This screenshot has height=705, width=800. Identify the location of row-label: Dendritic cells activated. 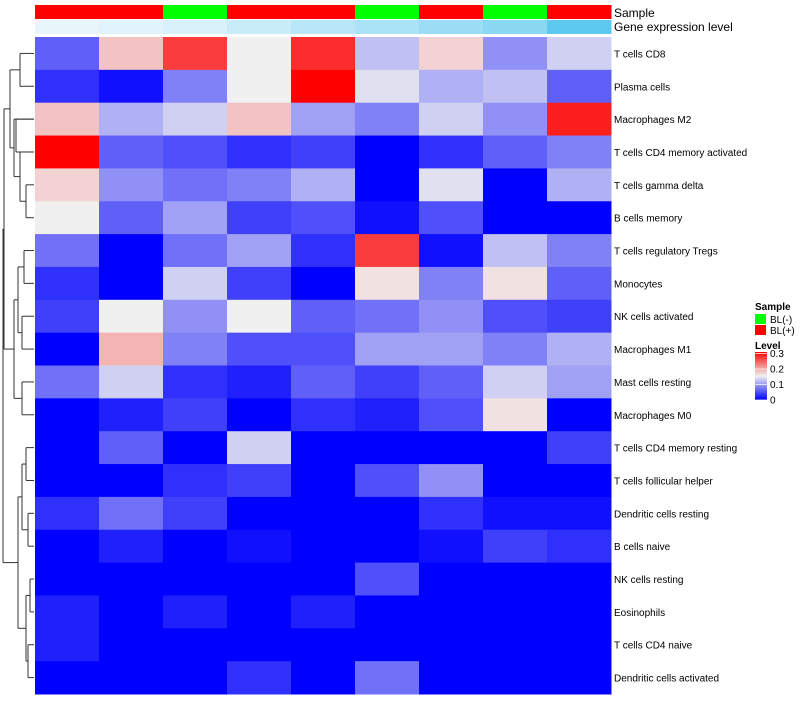
(666, 679).